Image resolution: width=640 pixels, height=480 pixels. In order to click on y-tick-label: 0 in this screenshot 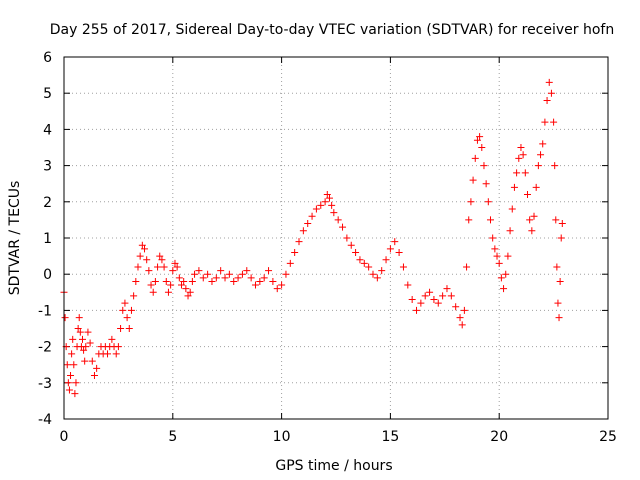, I will do `click(47, 275)`.